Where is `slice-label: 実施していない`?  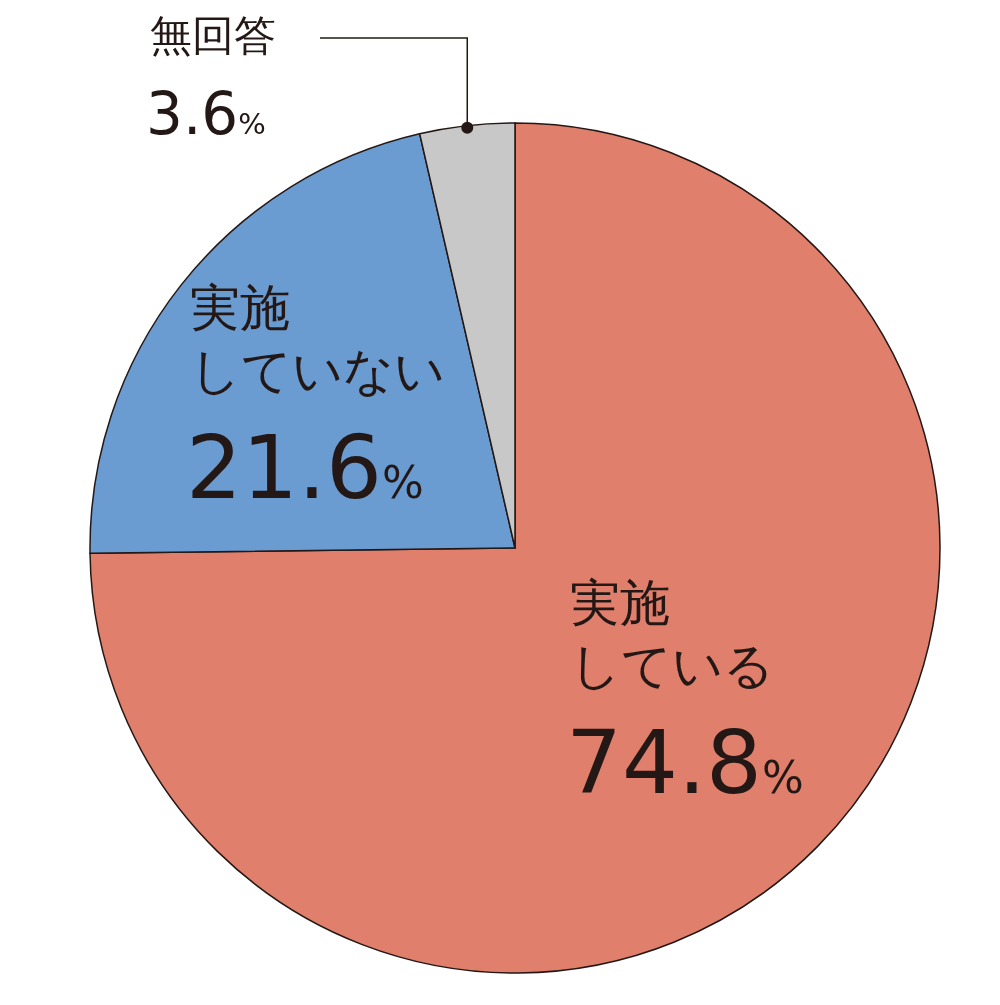 slice-label: 実施していない is located at coordinates (317, 339).